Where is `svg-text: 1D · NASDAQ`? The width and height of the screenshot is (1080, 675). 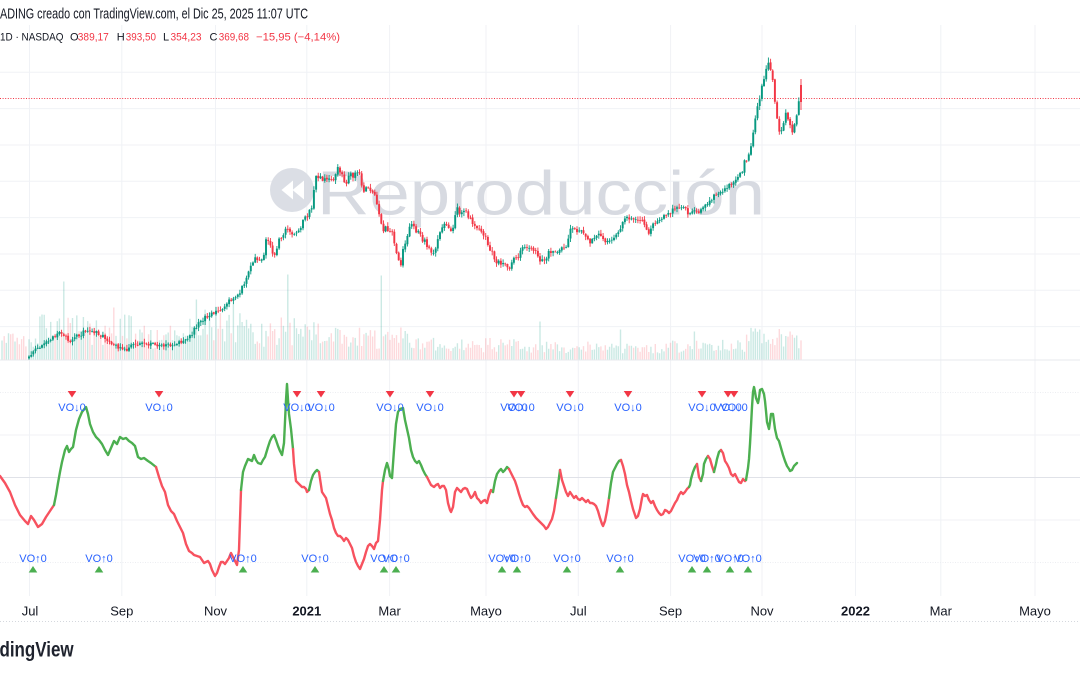 svg-text: 1D · NASDAQ is located at coordinates (32, 38).